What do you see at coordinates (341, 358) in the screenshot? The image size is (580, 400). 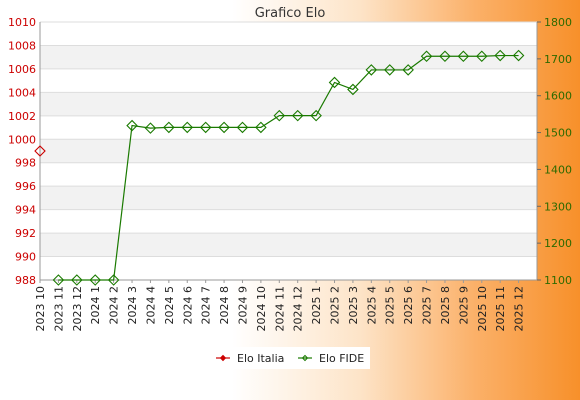 I see `legend-label: Elo FIDE` at bounding box center [341, 358].